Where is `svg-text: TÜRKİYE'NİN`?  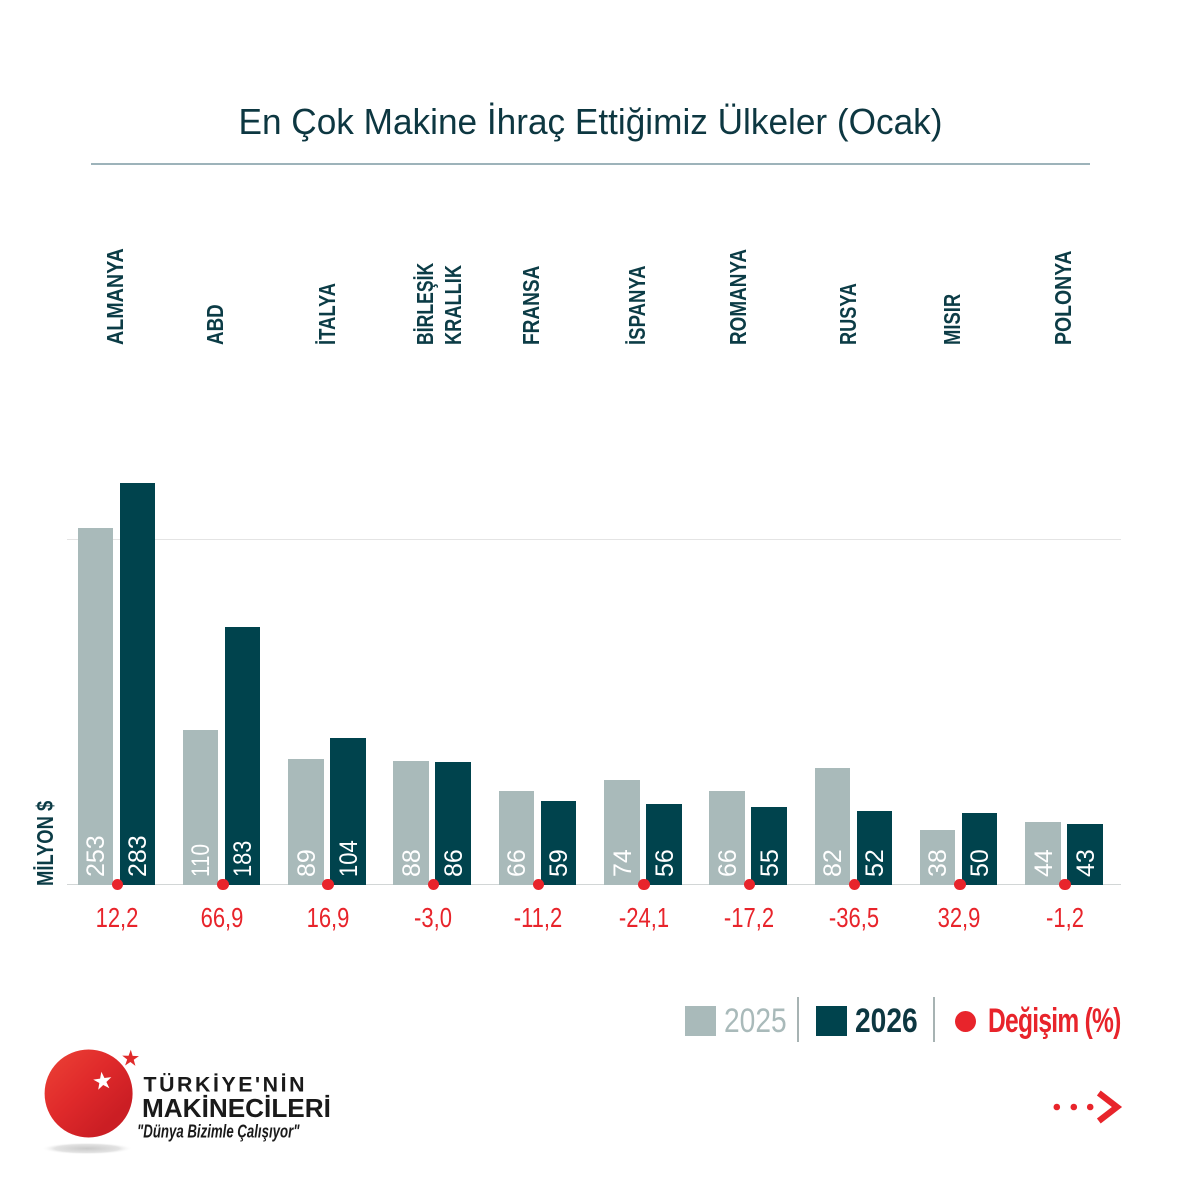 svg-text: TÜRKİYE'NİN is located at coordinates (224, 1084).